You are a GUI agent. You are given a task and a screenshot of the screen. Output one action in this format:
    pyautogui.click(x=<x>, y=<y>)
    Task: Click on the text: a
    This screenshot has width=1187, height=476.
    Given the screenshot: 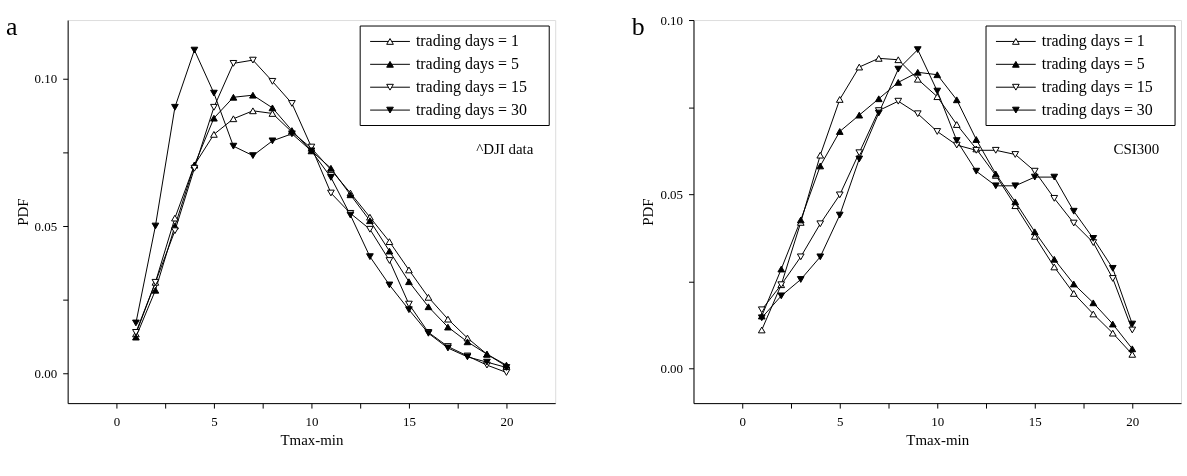 What is the action you would take?
    pyautogui.click(x=11, y=26)
    